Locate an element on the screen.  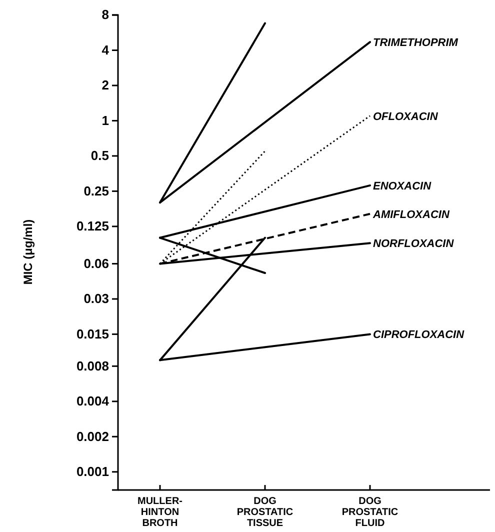
x-tick-label: DOG PROSTATIC TISSUE is located at coordinates (265, 512).